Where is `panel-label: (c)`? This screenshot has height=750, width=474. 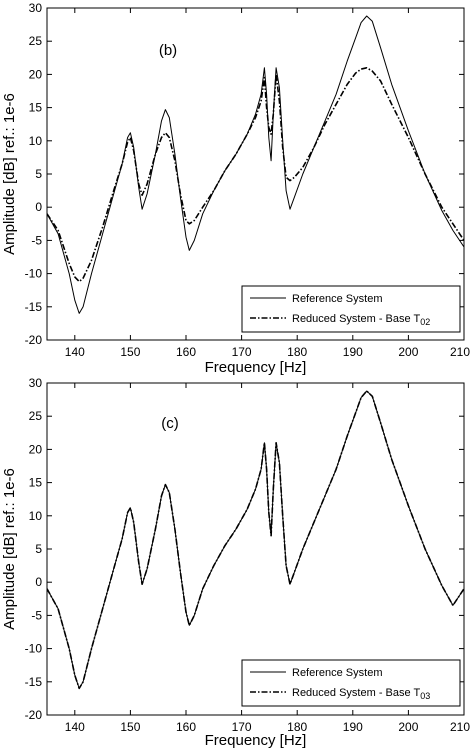
panel-label: (c) is located at coordinates (170, 423).